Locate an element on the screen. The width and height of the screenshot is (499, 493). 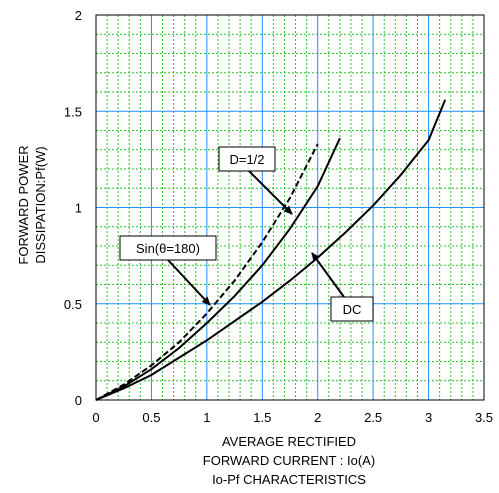
chart-title: Io-Pf CHARACTERISTICS is located at coordinates (289, 479).